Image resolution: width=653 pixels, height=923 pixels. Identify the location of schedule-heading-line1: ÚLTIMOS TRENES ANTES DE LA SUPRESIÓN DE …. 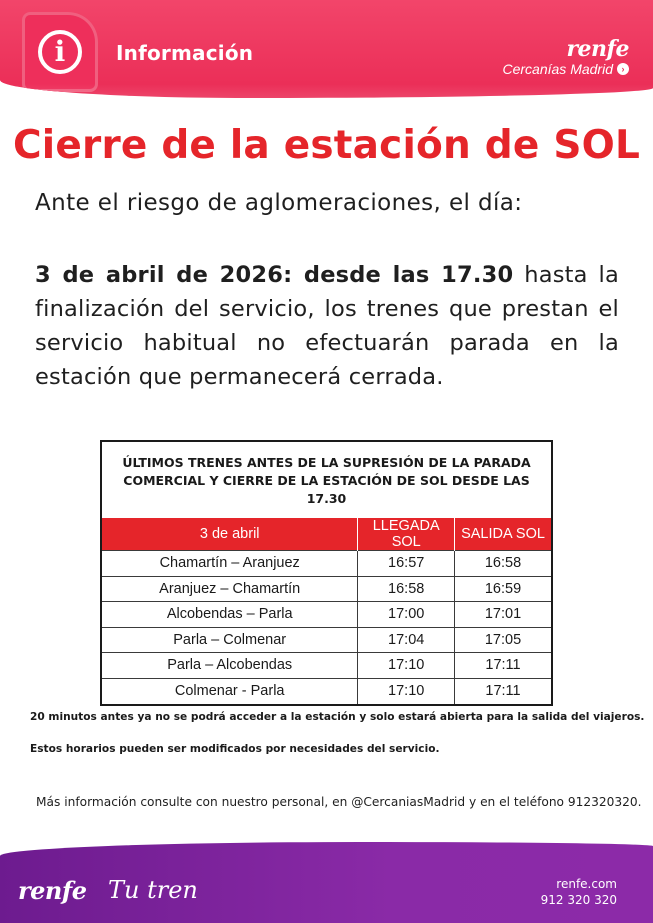
(326, 462).